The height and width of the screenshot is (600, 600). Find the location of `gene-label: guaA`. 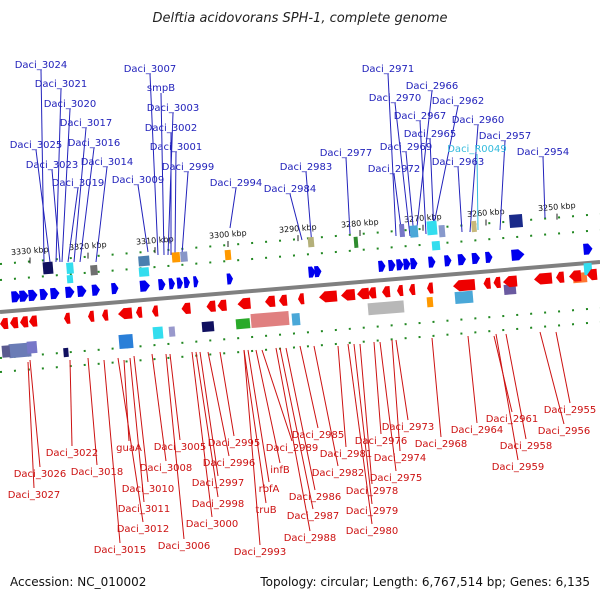

gene-label: guaA is located at coordinates (129, 448).